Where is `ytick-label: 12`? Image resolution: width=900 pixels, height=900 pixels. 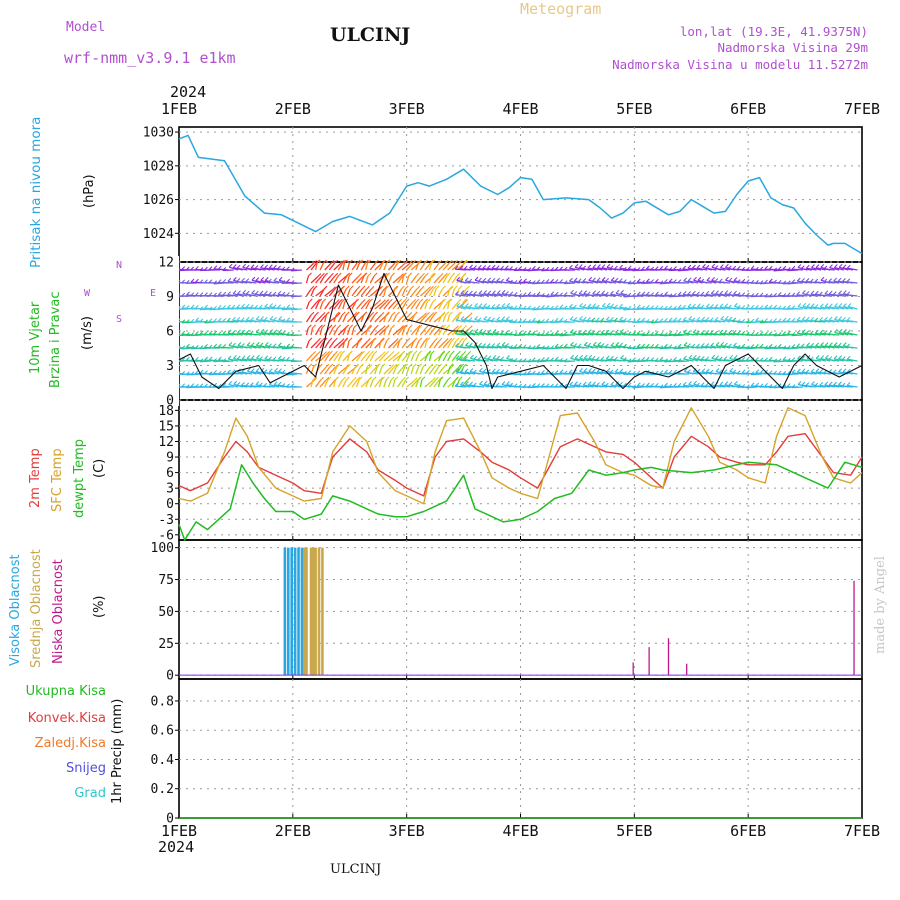
ytick-label: 12 is located at coordinates (166, 442).